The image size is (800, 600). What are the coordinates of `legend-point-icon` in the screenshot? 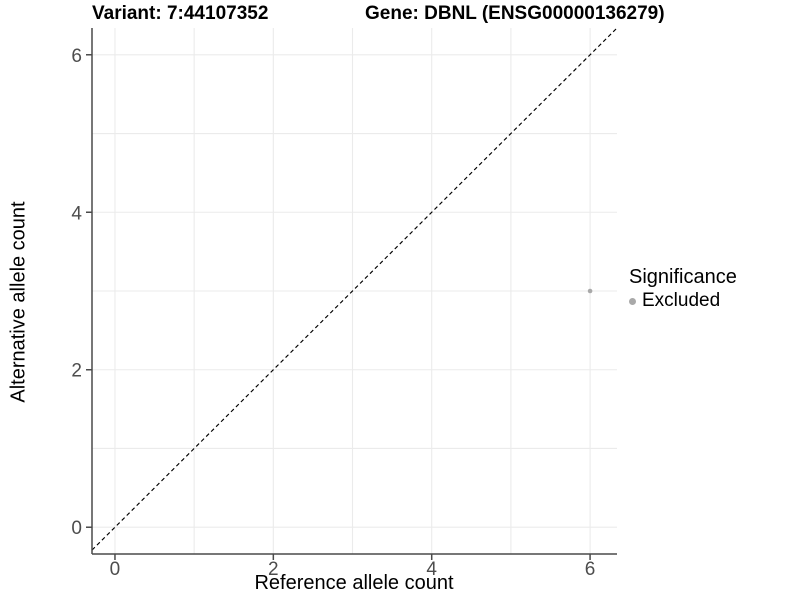 It's located at (632, 301).